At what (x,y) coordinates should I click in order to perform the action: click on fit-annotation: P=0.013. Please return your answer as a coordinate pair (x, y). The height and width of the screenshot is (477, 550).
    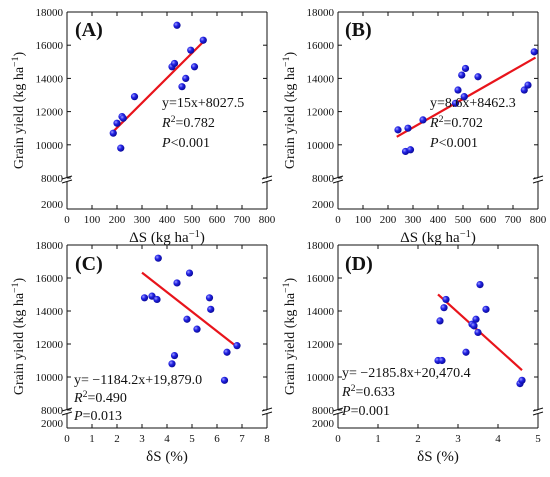
    Looking at the image, I should click on (97, 416).